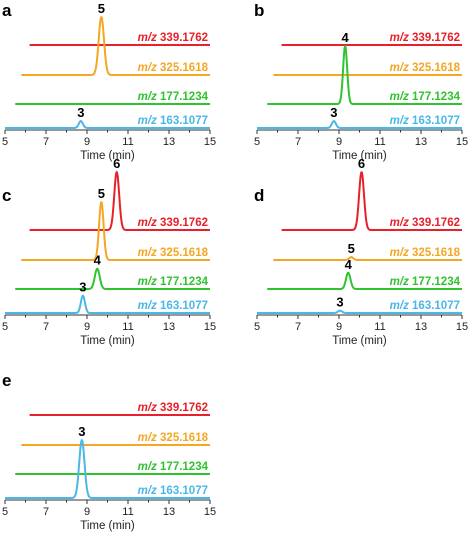 This screenshot has height=556, width=474. Describe the element at coordinates (6, 195) in the screenshot. I see `panel-letter: c` at that location.